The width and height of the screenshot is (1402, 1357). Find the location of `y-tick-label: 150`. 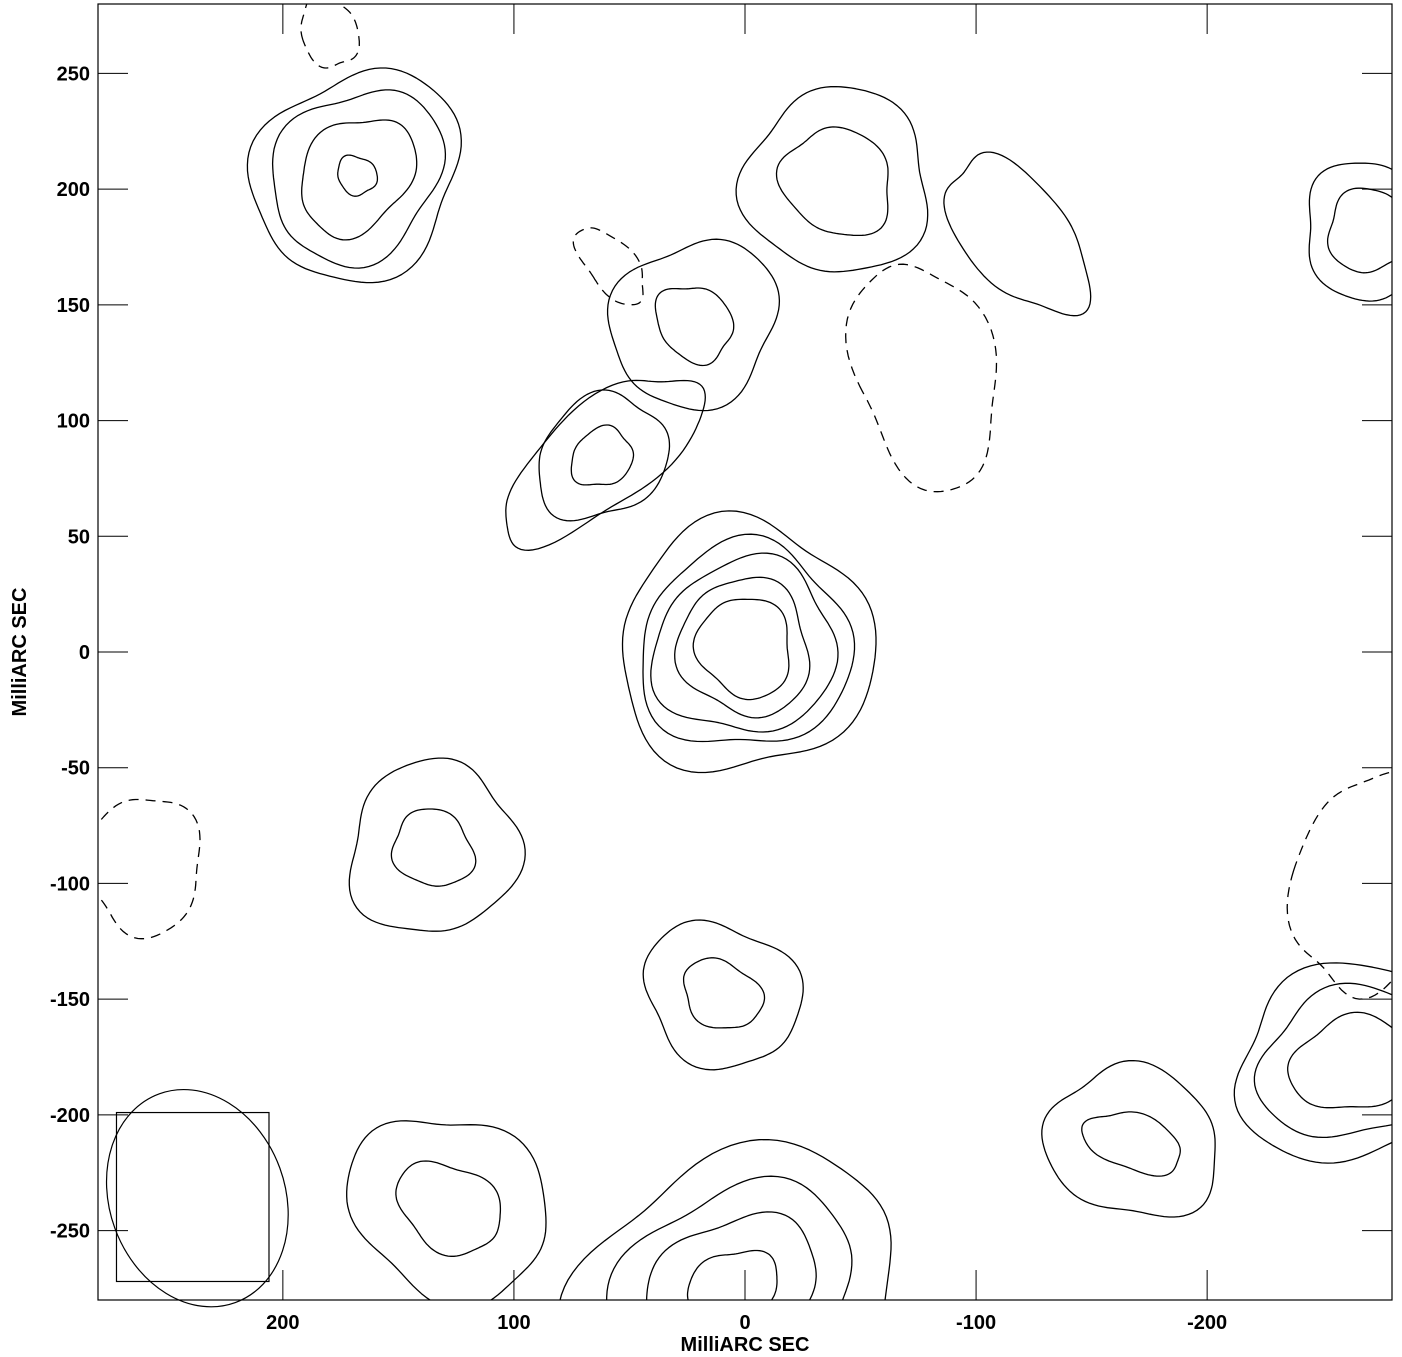

y-tick-label: 150 is located at coordinates (73, 306).